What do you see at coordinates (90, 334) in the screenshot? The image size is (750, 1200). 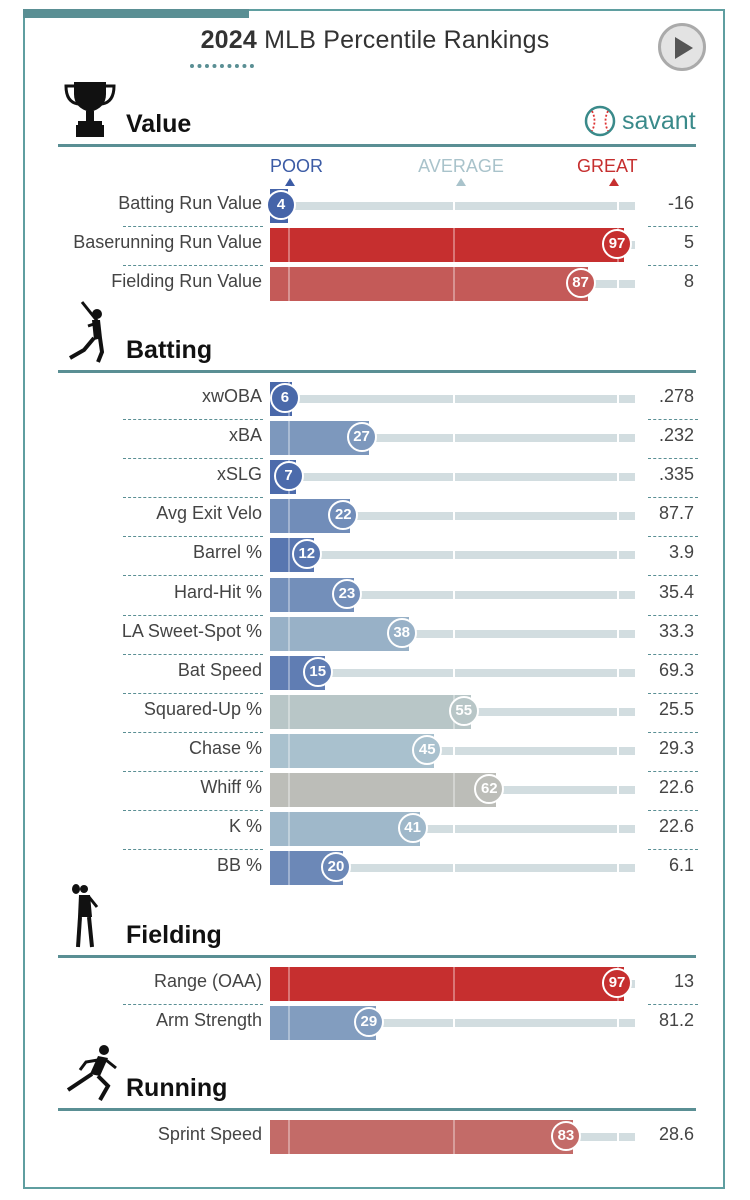 I see `batter-icon` at bounding box center [90, 334].